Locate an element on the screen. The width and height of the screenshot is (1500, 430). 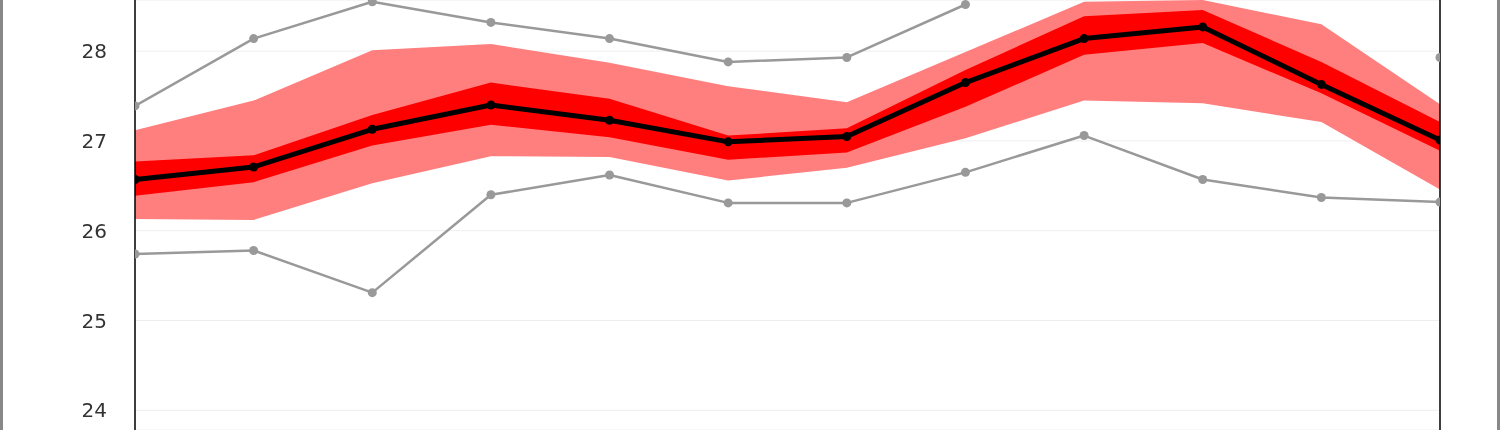
y-tick-label: 28 is located at coordinates (94, 51).